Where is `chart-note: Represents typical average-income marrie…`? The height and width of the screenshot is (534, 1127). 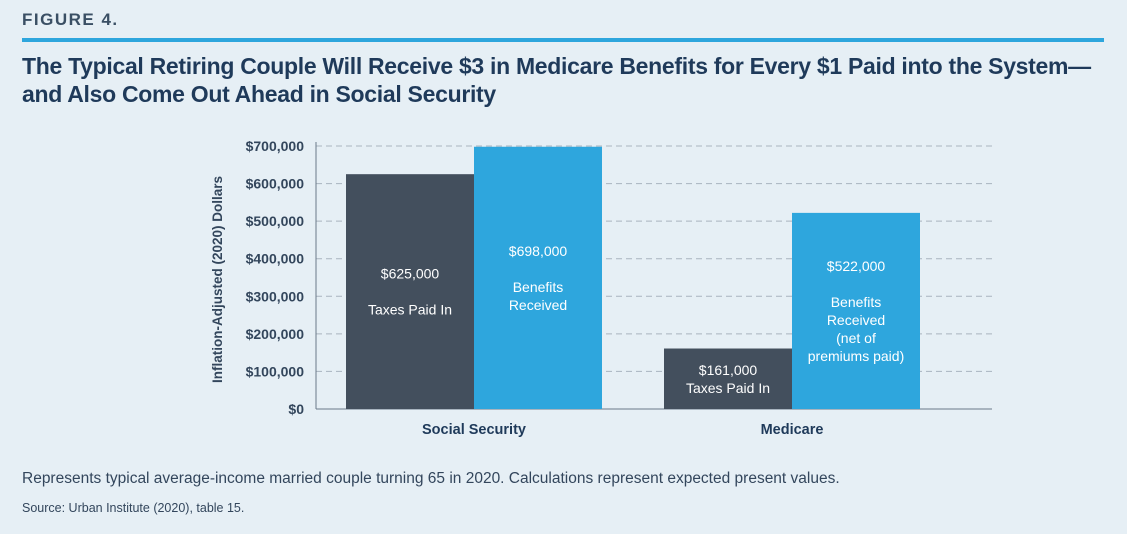 chart-note: Represents typical average-income marrie… is located at coordinates (431, 478).